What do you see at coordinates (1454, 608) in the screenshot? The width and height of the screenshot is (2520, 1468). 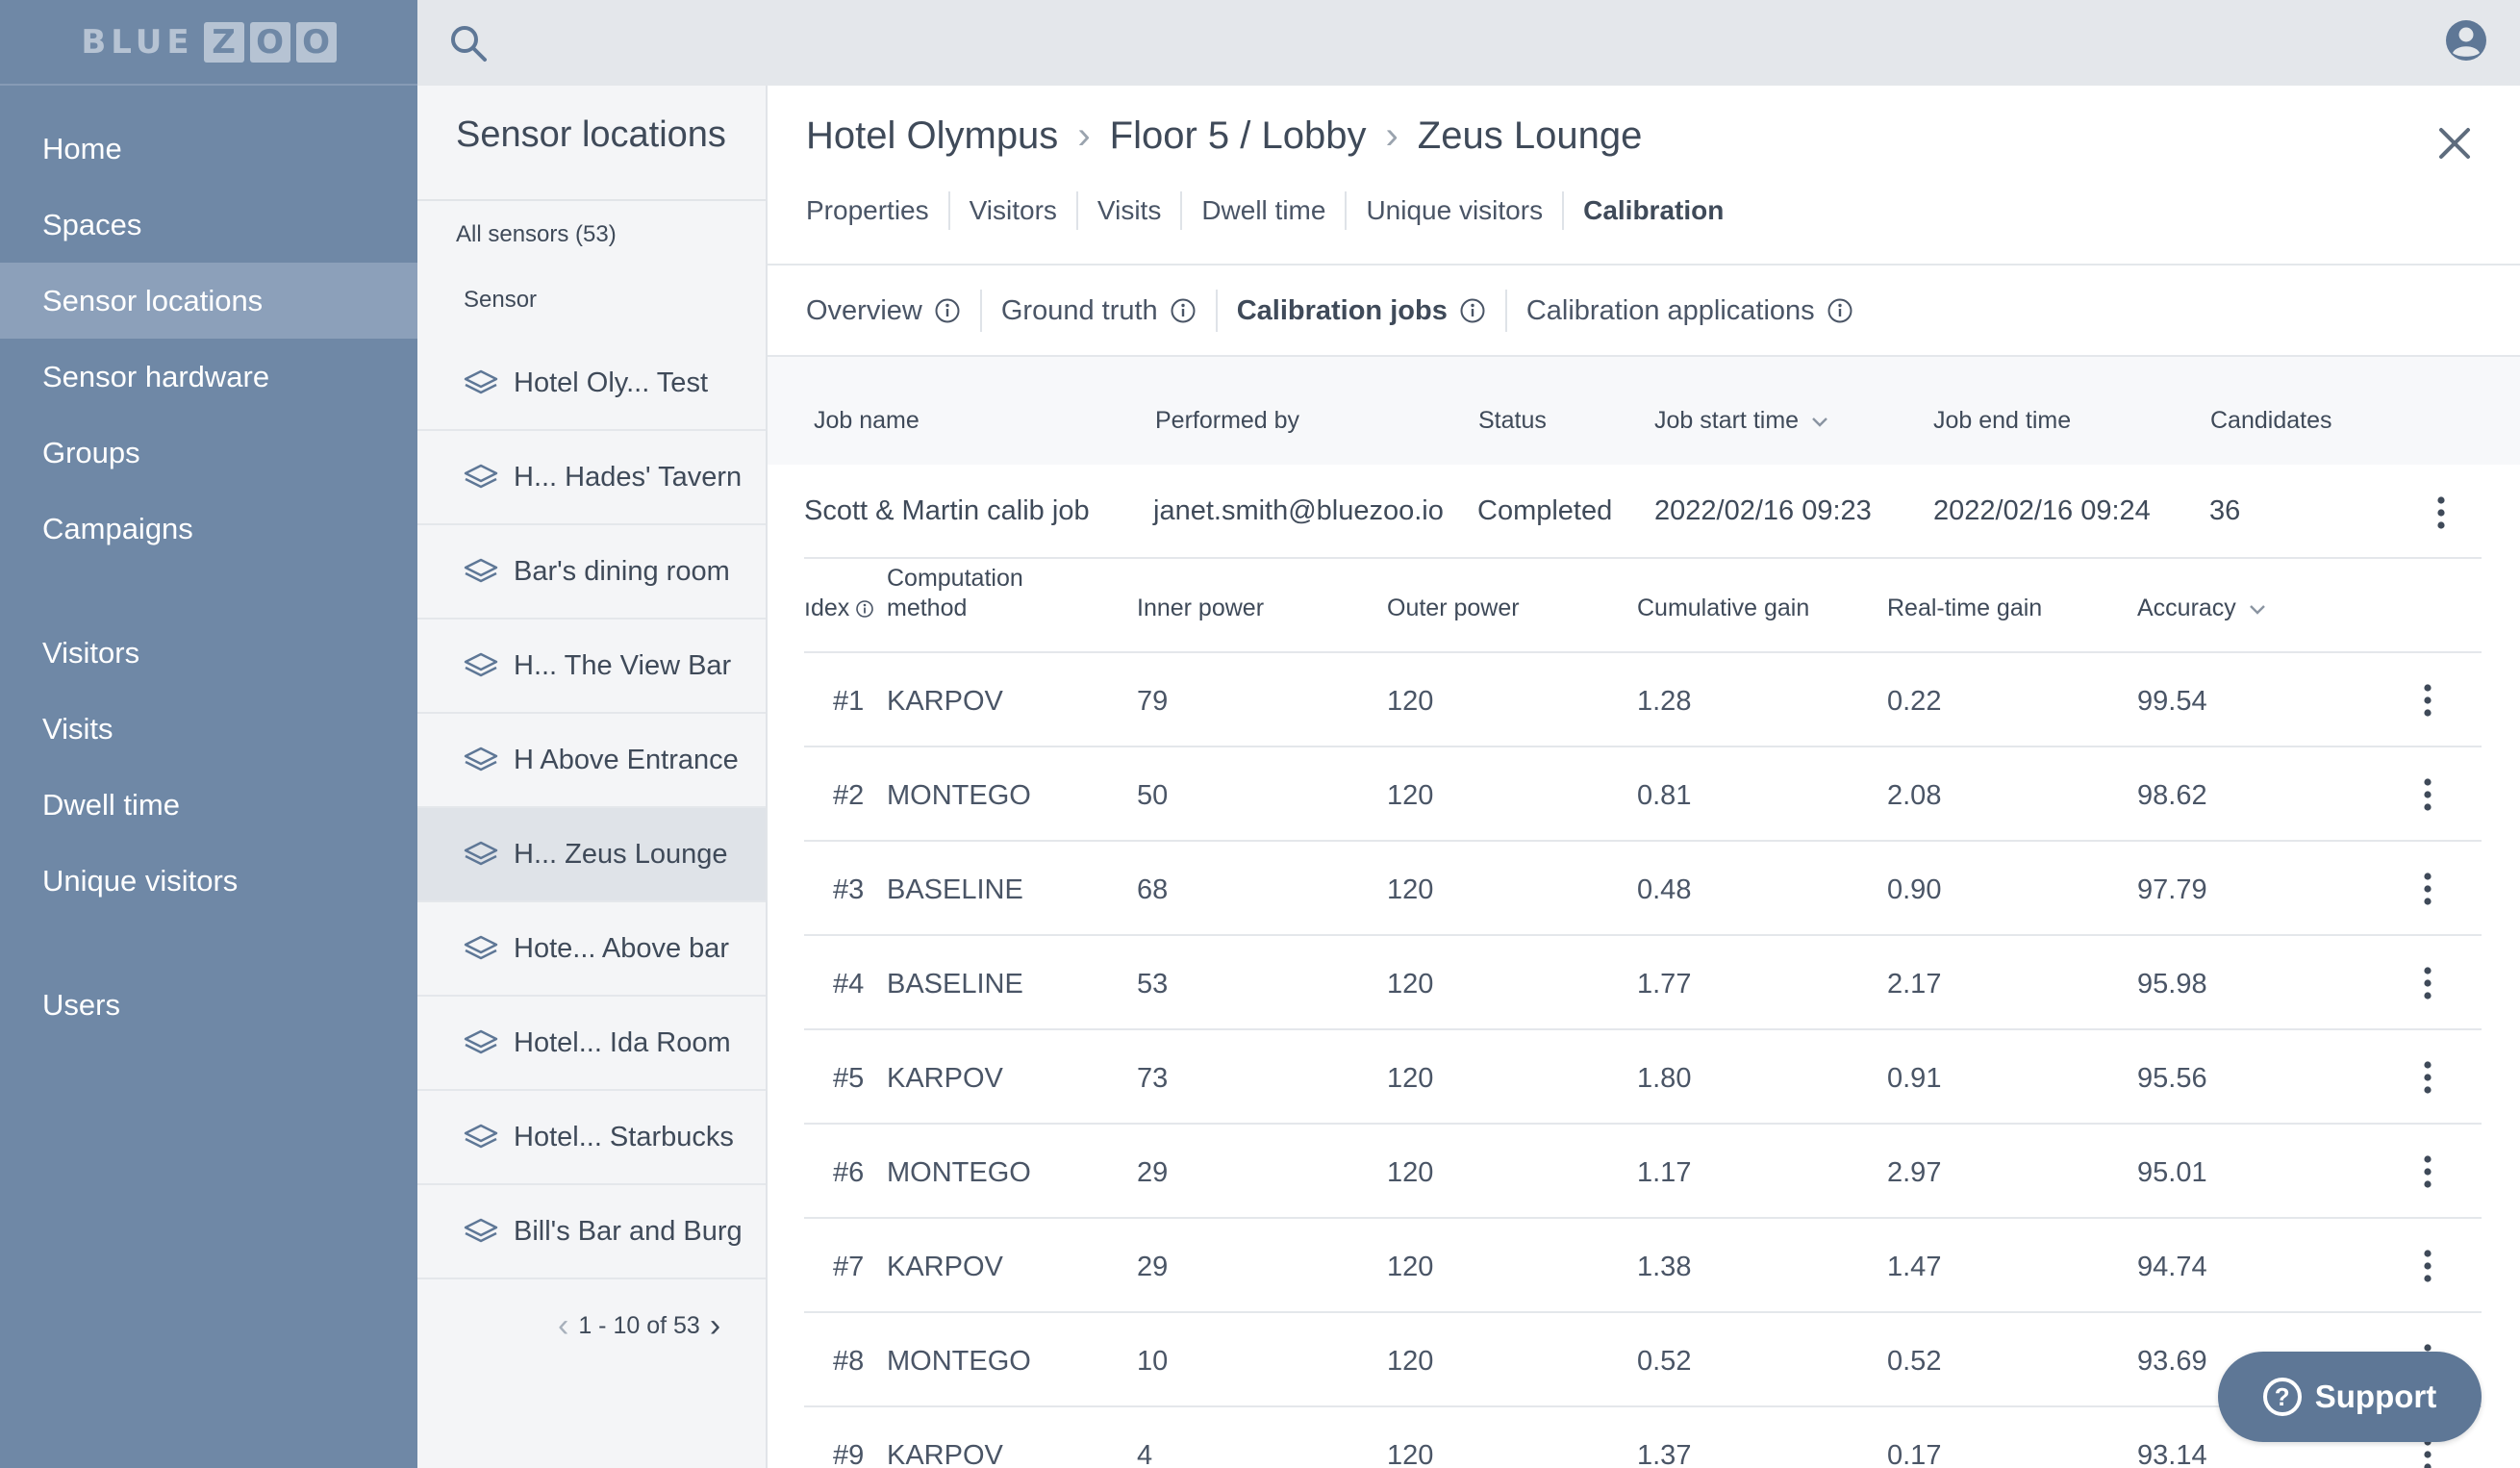 I see `col-outer-power: Outer power` at bounding box center [1454, 608].